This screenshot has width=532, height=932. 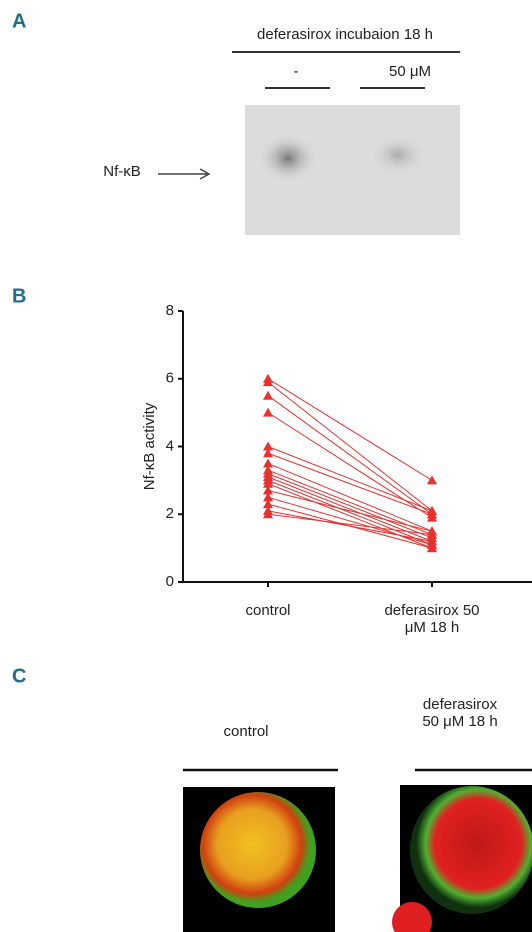 What do you see at coordinates (345, 34) in the screenshot?
I see `blot-header: deferasirox incubaion 18 h` at bounding box center [345, 34].